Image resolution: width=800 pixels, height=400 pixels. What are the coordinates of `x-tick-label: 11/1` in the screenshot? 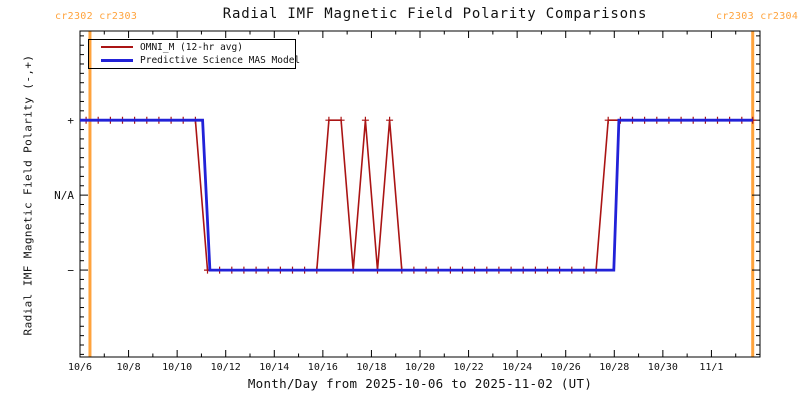 It's located at (711, 367).